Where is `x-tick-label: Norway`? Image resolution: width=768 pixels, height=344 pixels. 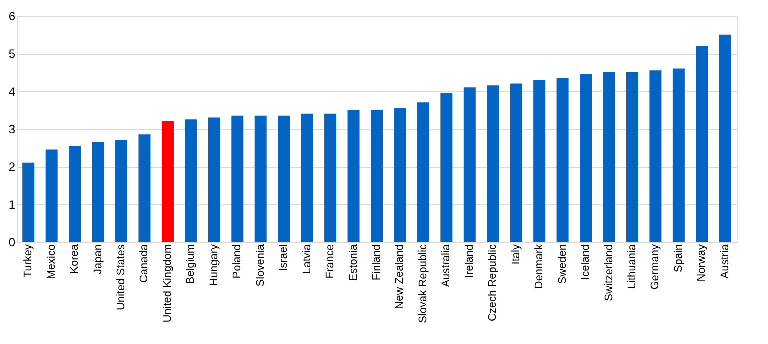 x-tick-label: Norway is located at coordinates (702, 263).